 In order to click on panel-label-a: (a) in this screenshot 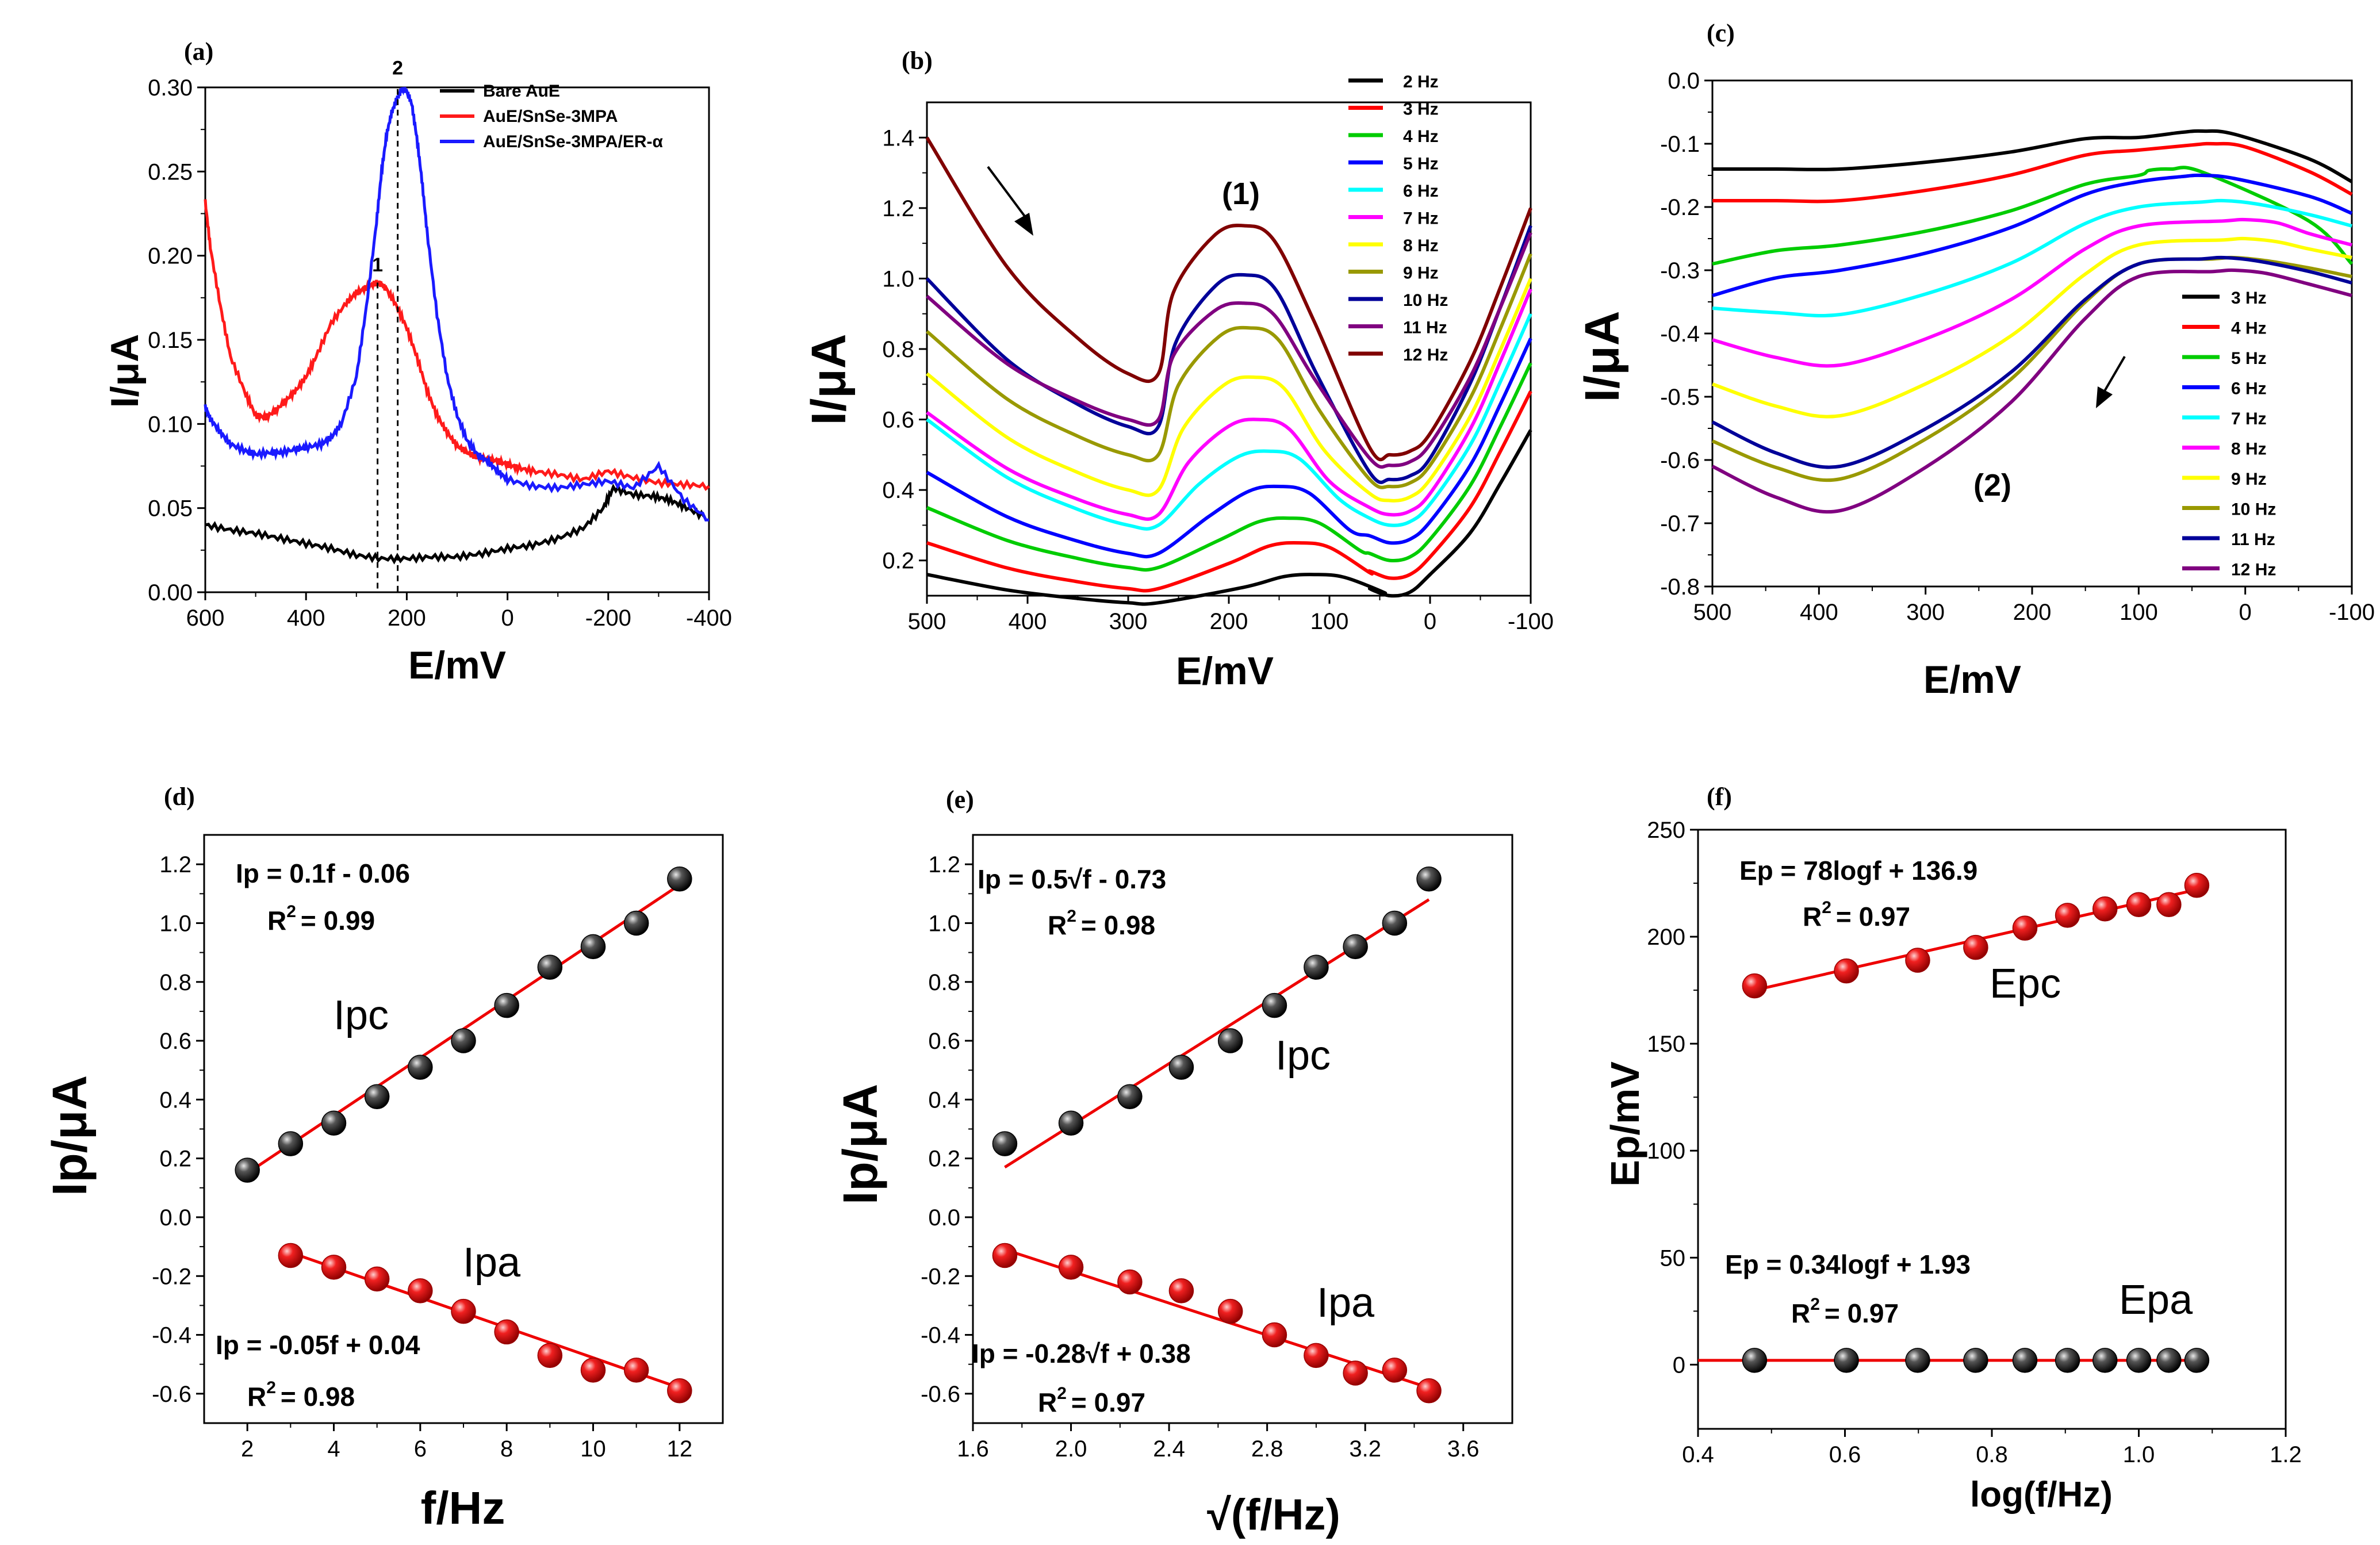, I will do `click(198, 52)`.